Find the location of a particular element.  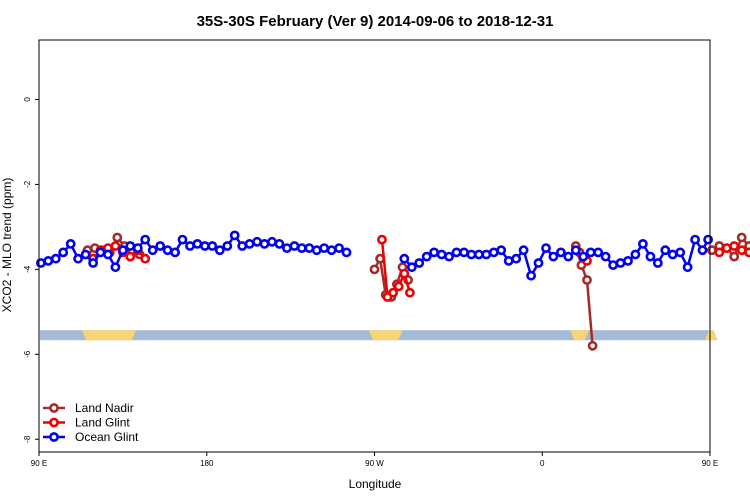

x-tick-label: 0 is located at coordinates (542, 463).